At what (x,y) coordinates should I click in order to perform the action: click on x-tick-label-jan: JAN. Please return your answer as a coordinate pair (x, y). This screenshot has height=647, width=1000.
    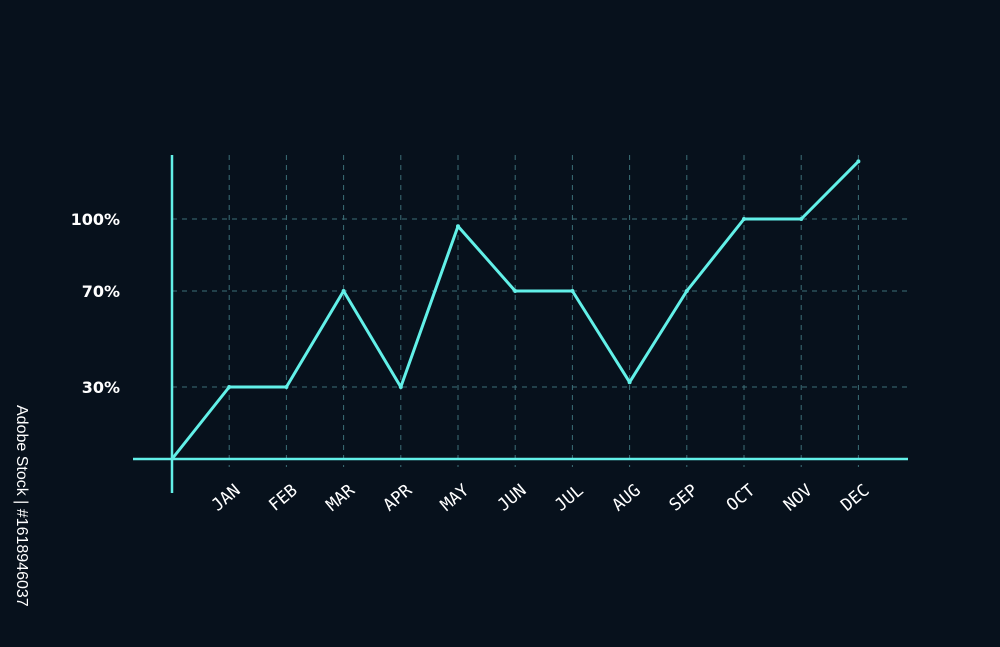
    Looking at the image, I should click on (226, 498).